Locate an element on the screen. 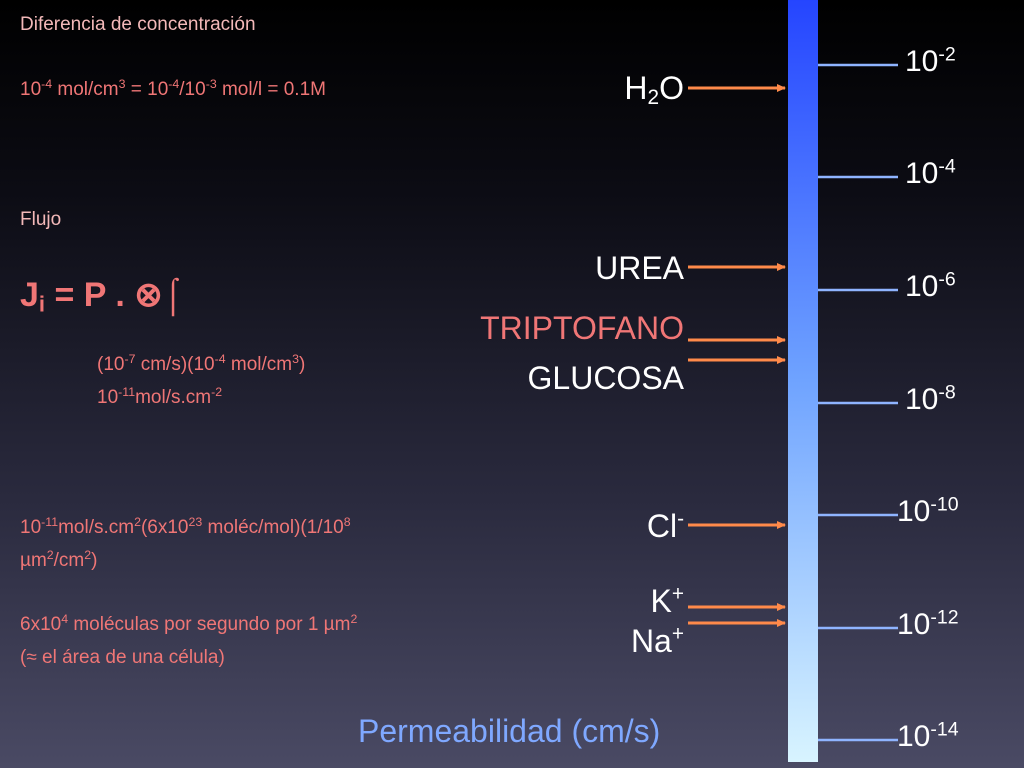  conversion-cont: µm2/cm2) is located at coordinates (59, 559).